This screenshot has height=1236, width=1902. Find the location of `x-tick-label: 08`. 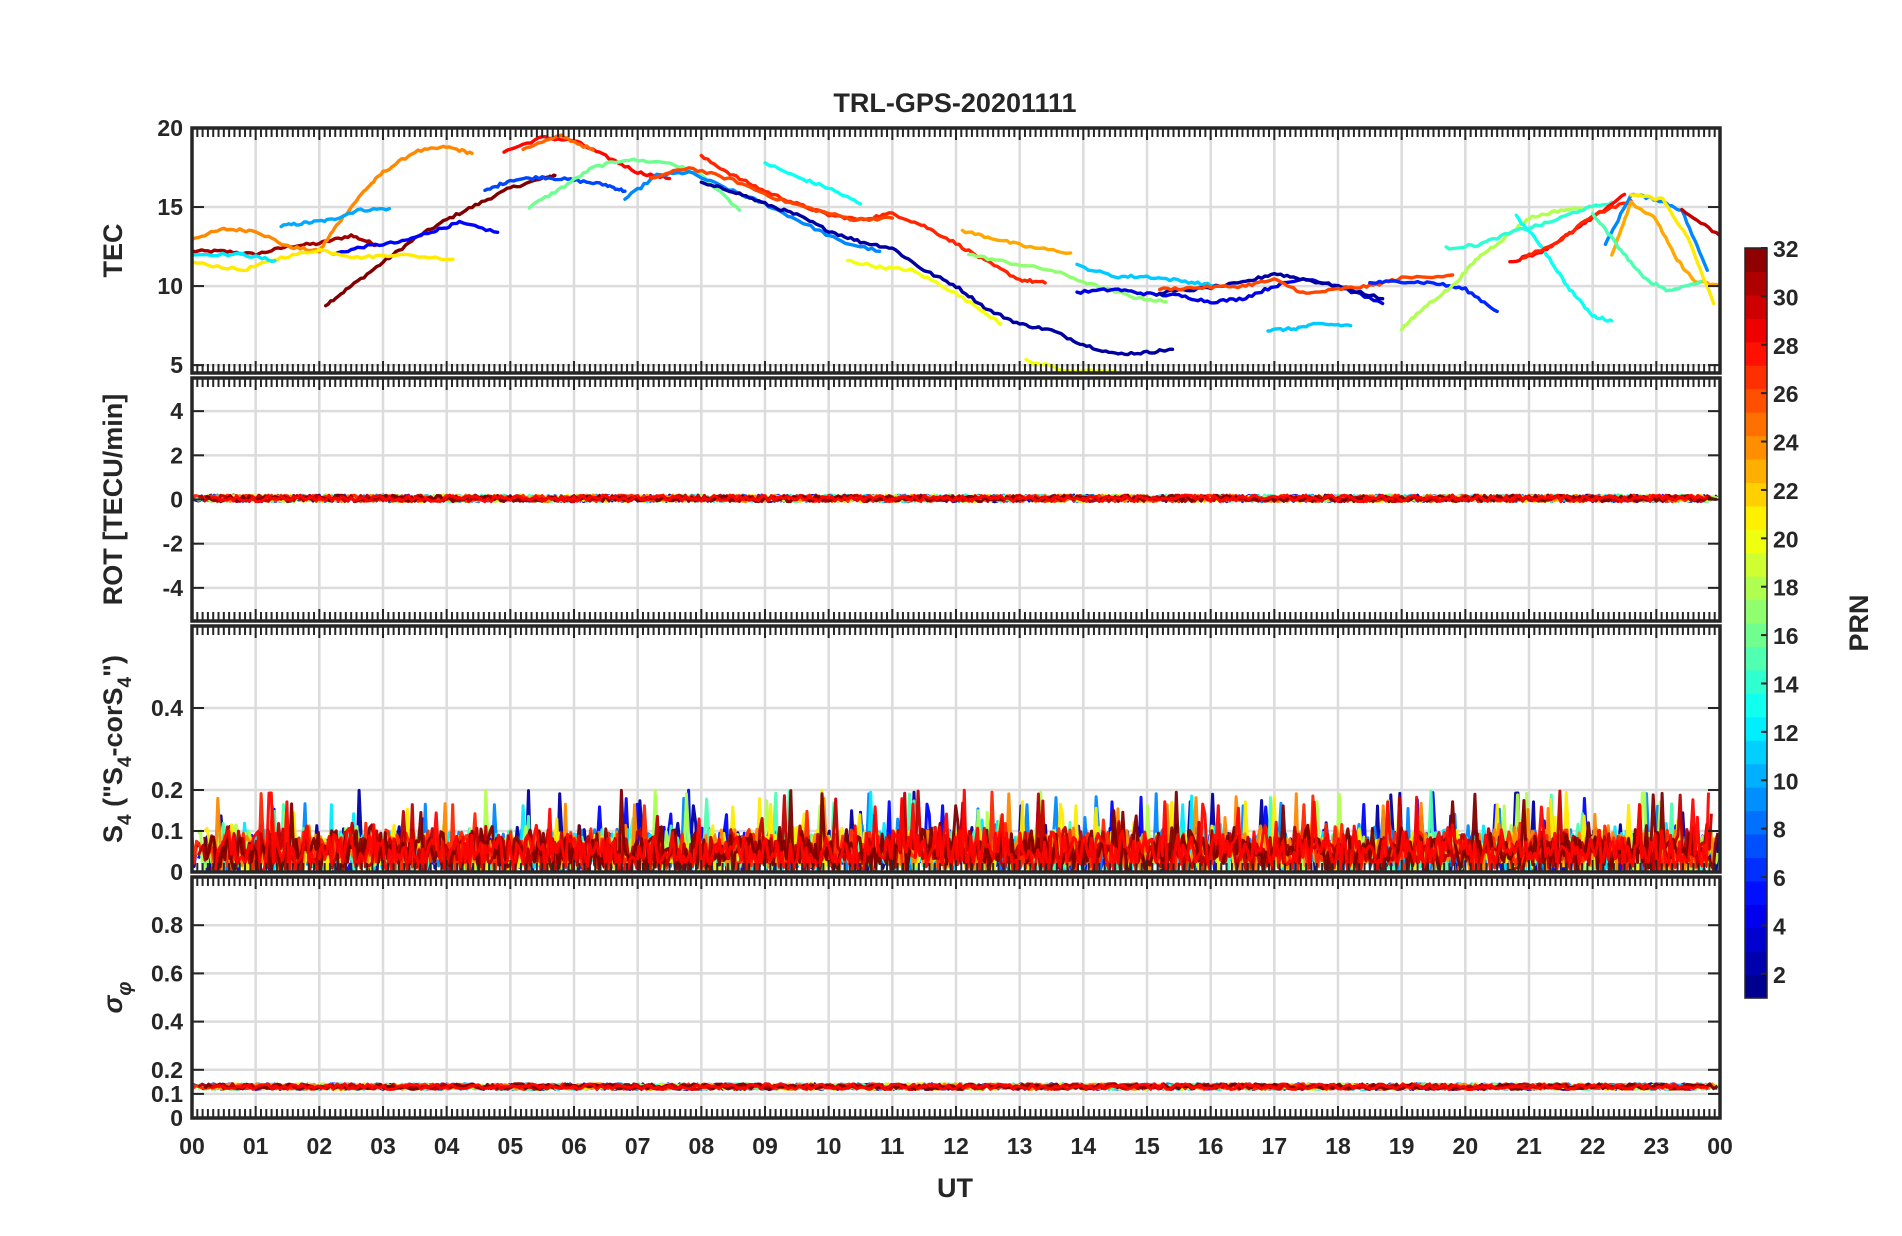

x-tick-label: 08 is located at coordinates (702, 1146).